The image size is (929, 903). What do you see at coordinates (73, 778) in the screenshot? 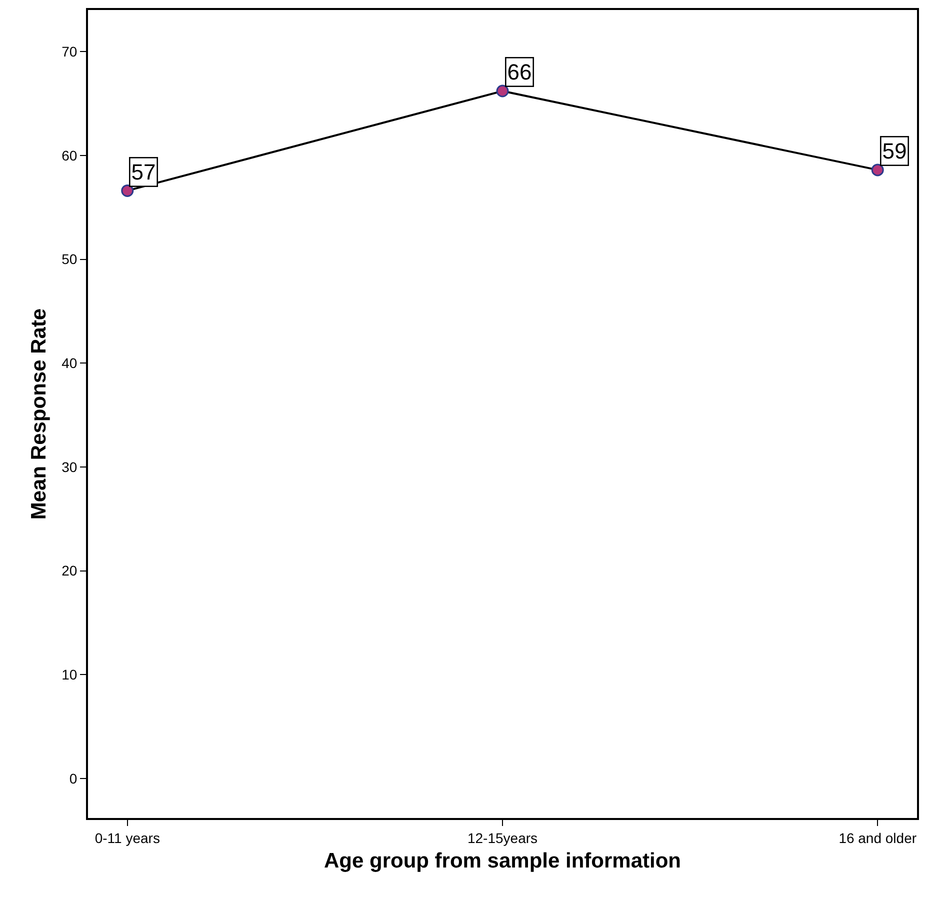
I see `y-tick-label: 0` at bounding box center [73, 778].